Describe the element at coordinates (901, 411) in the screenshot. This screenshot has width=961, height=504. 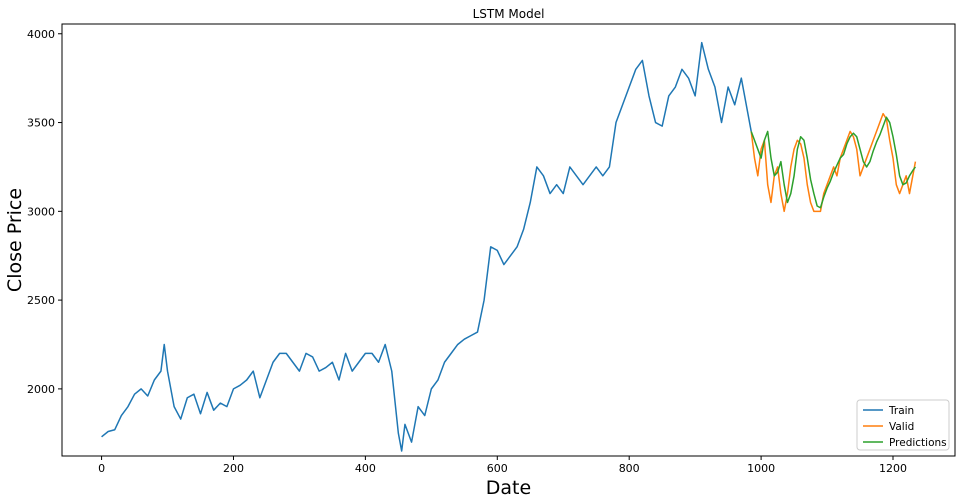
I see `legend-label-train: Train` at that location.